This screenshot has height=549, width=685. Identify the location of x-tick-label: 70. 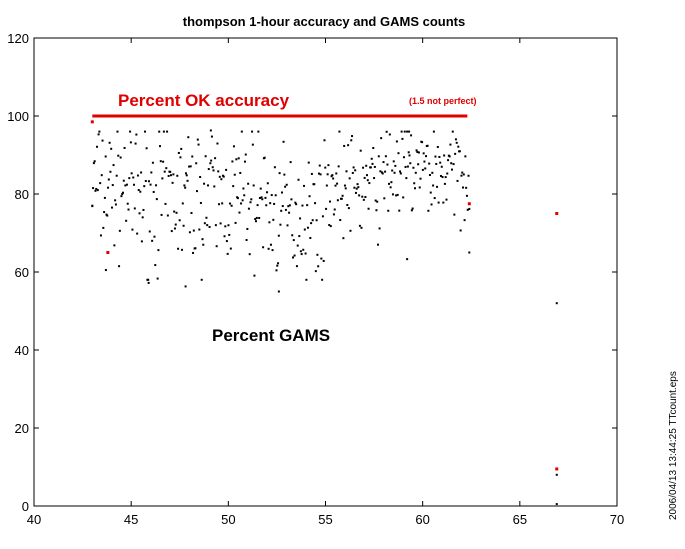
(617, 519).